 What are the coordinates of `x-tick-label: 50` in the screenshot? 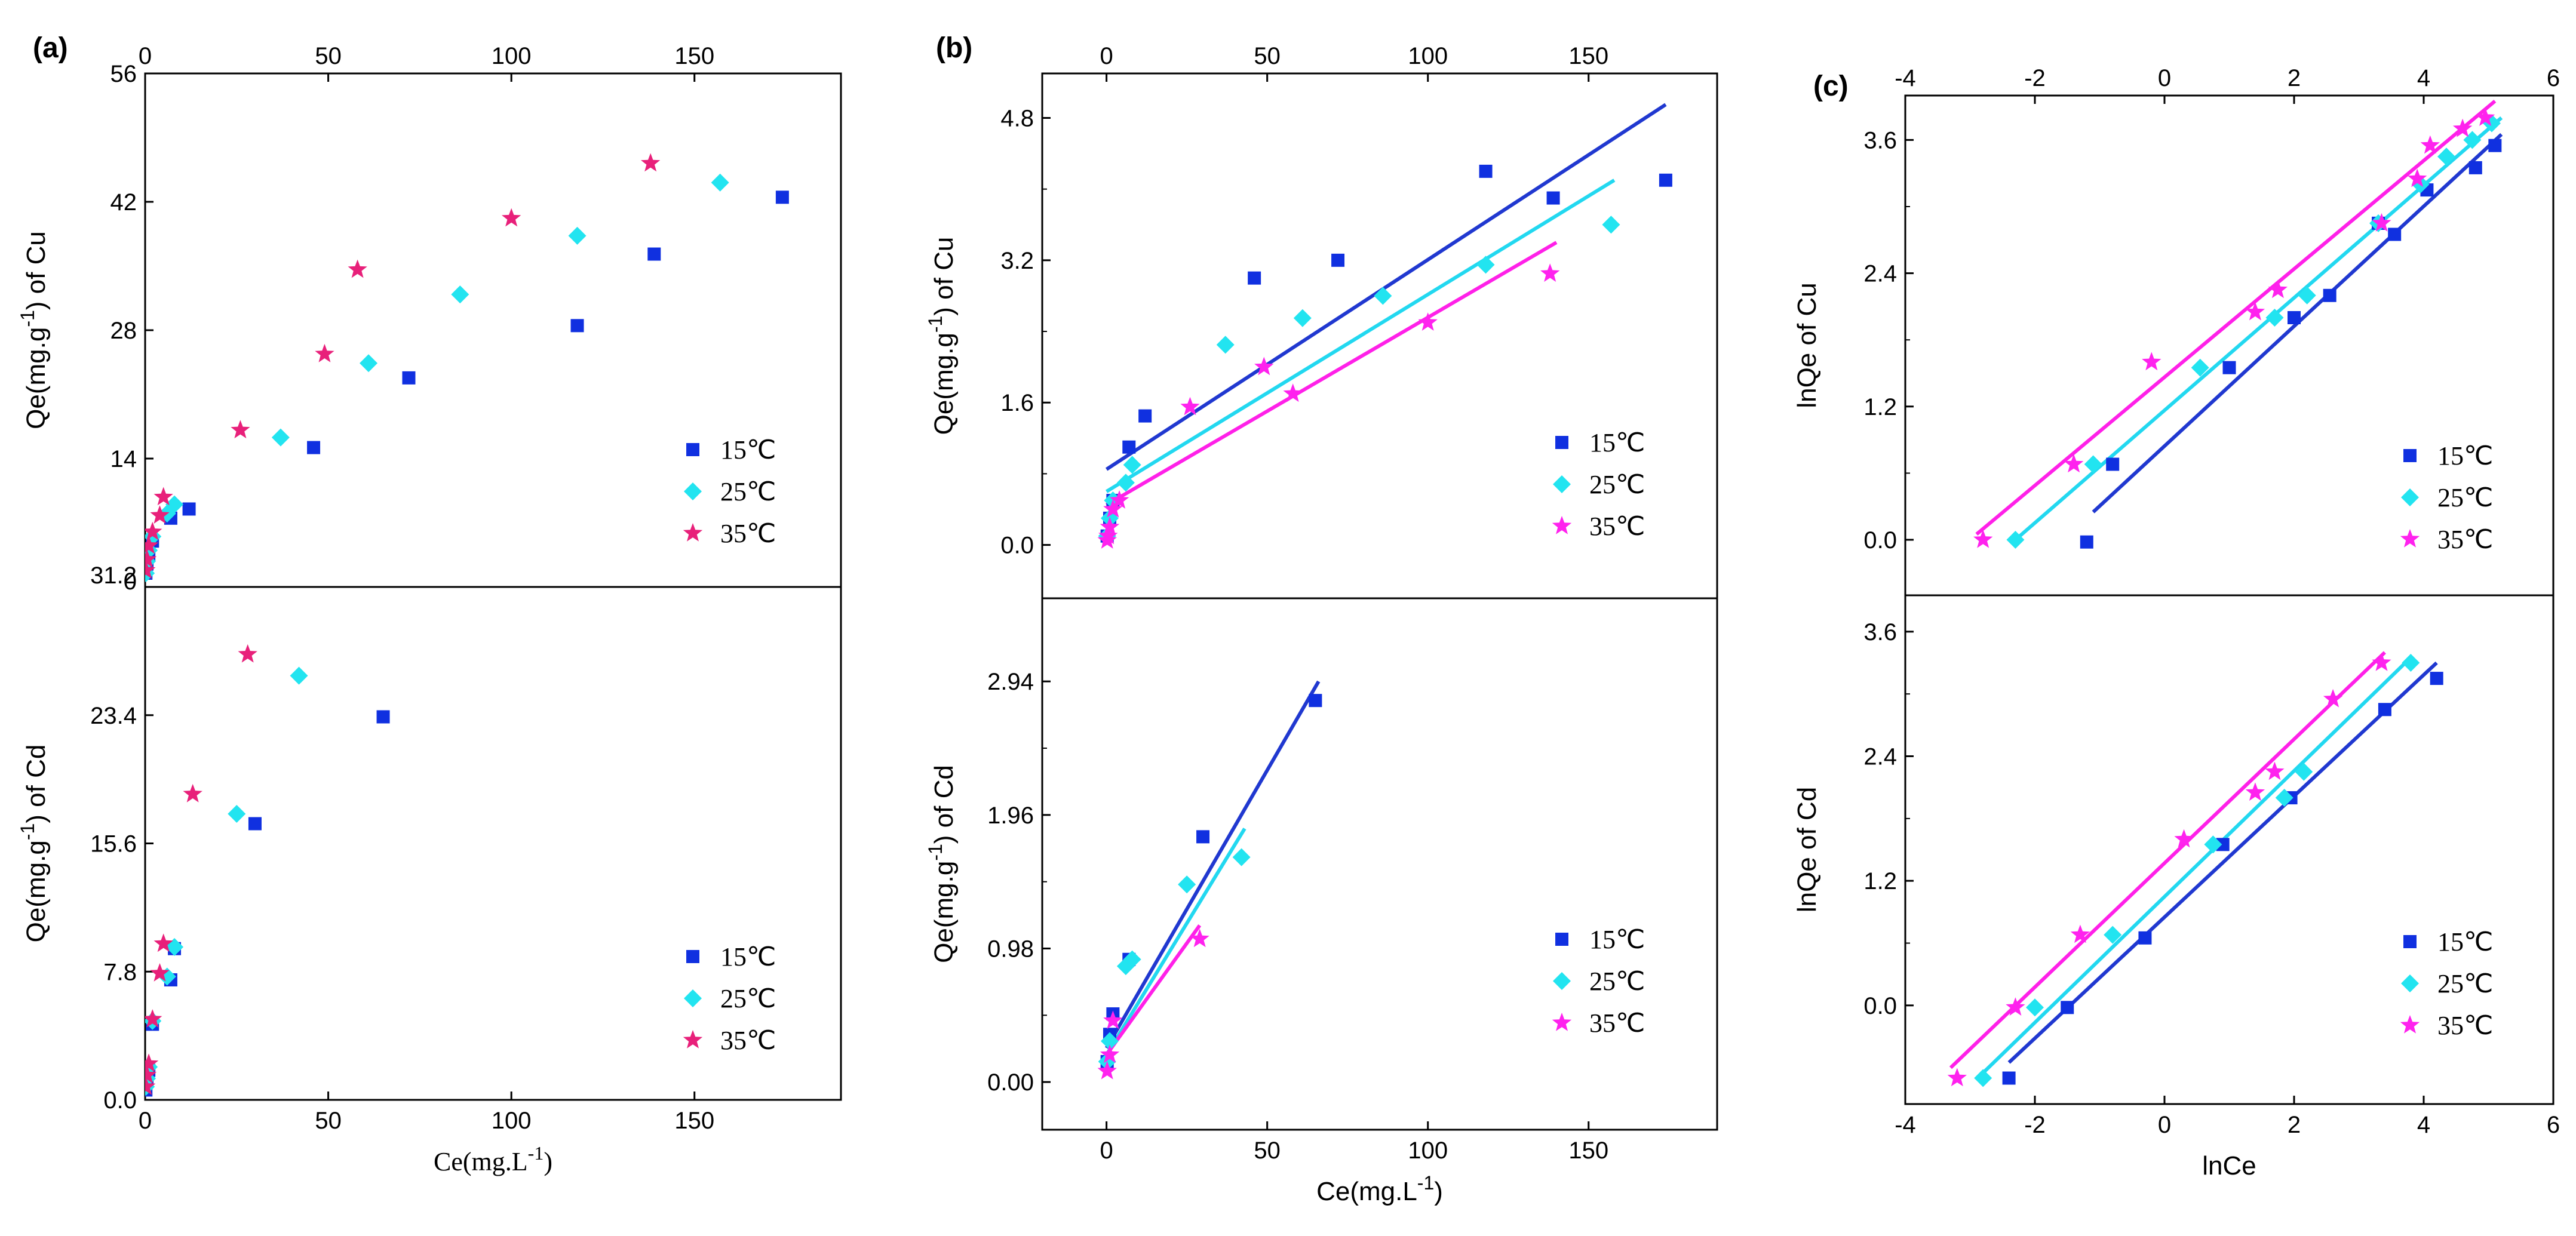 It's located at (328, 1121).